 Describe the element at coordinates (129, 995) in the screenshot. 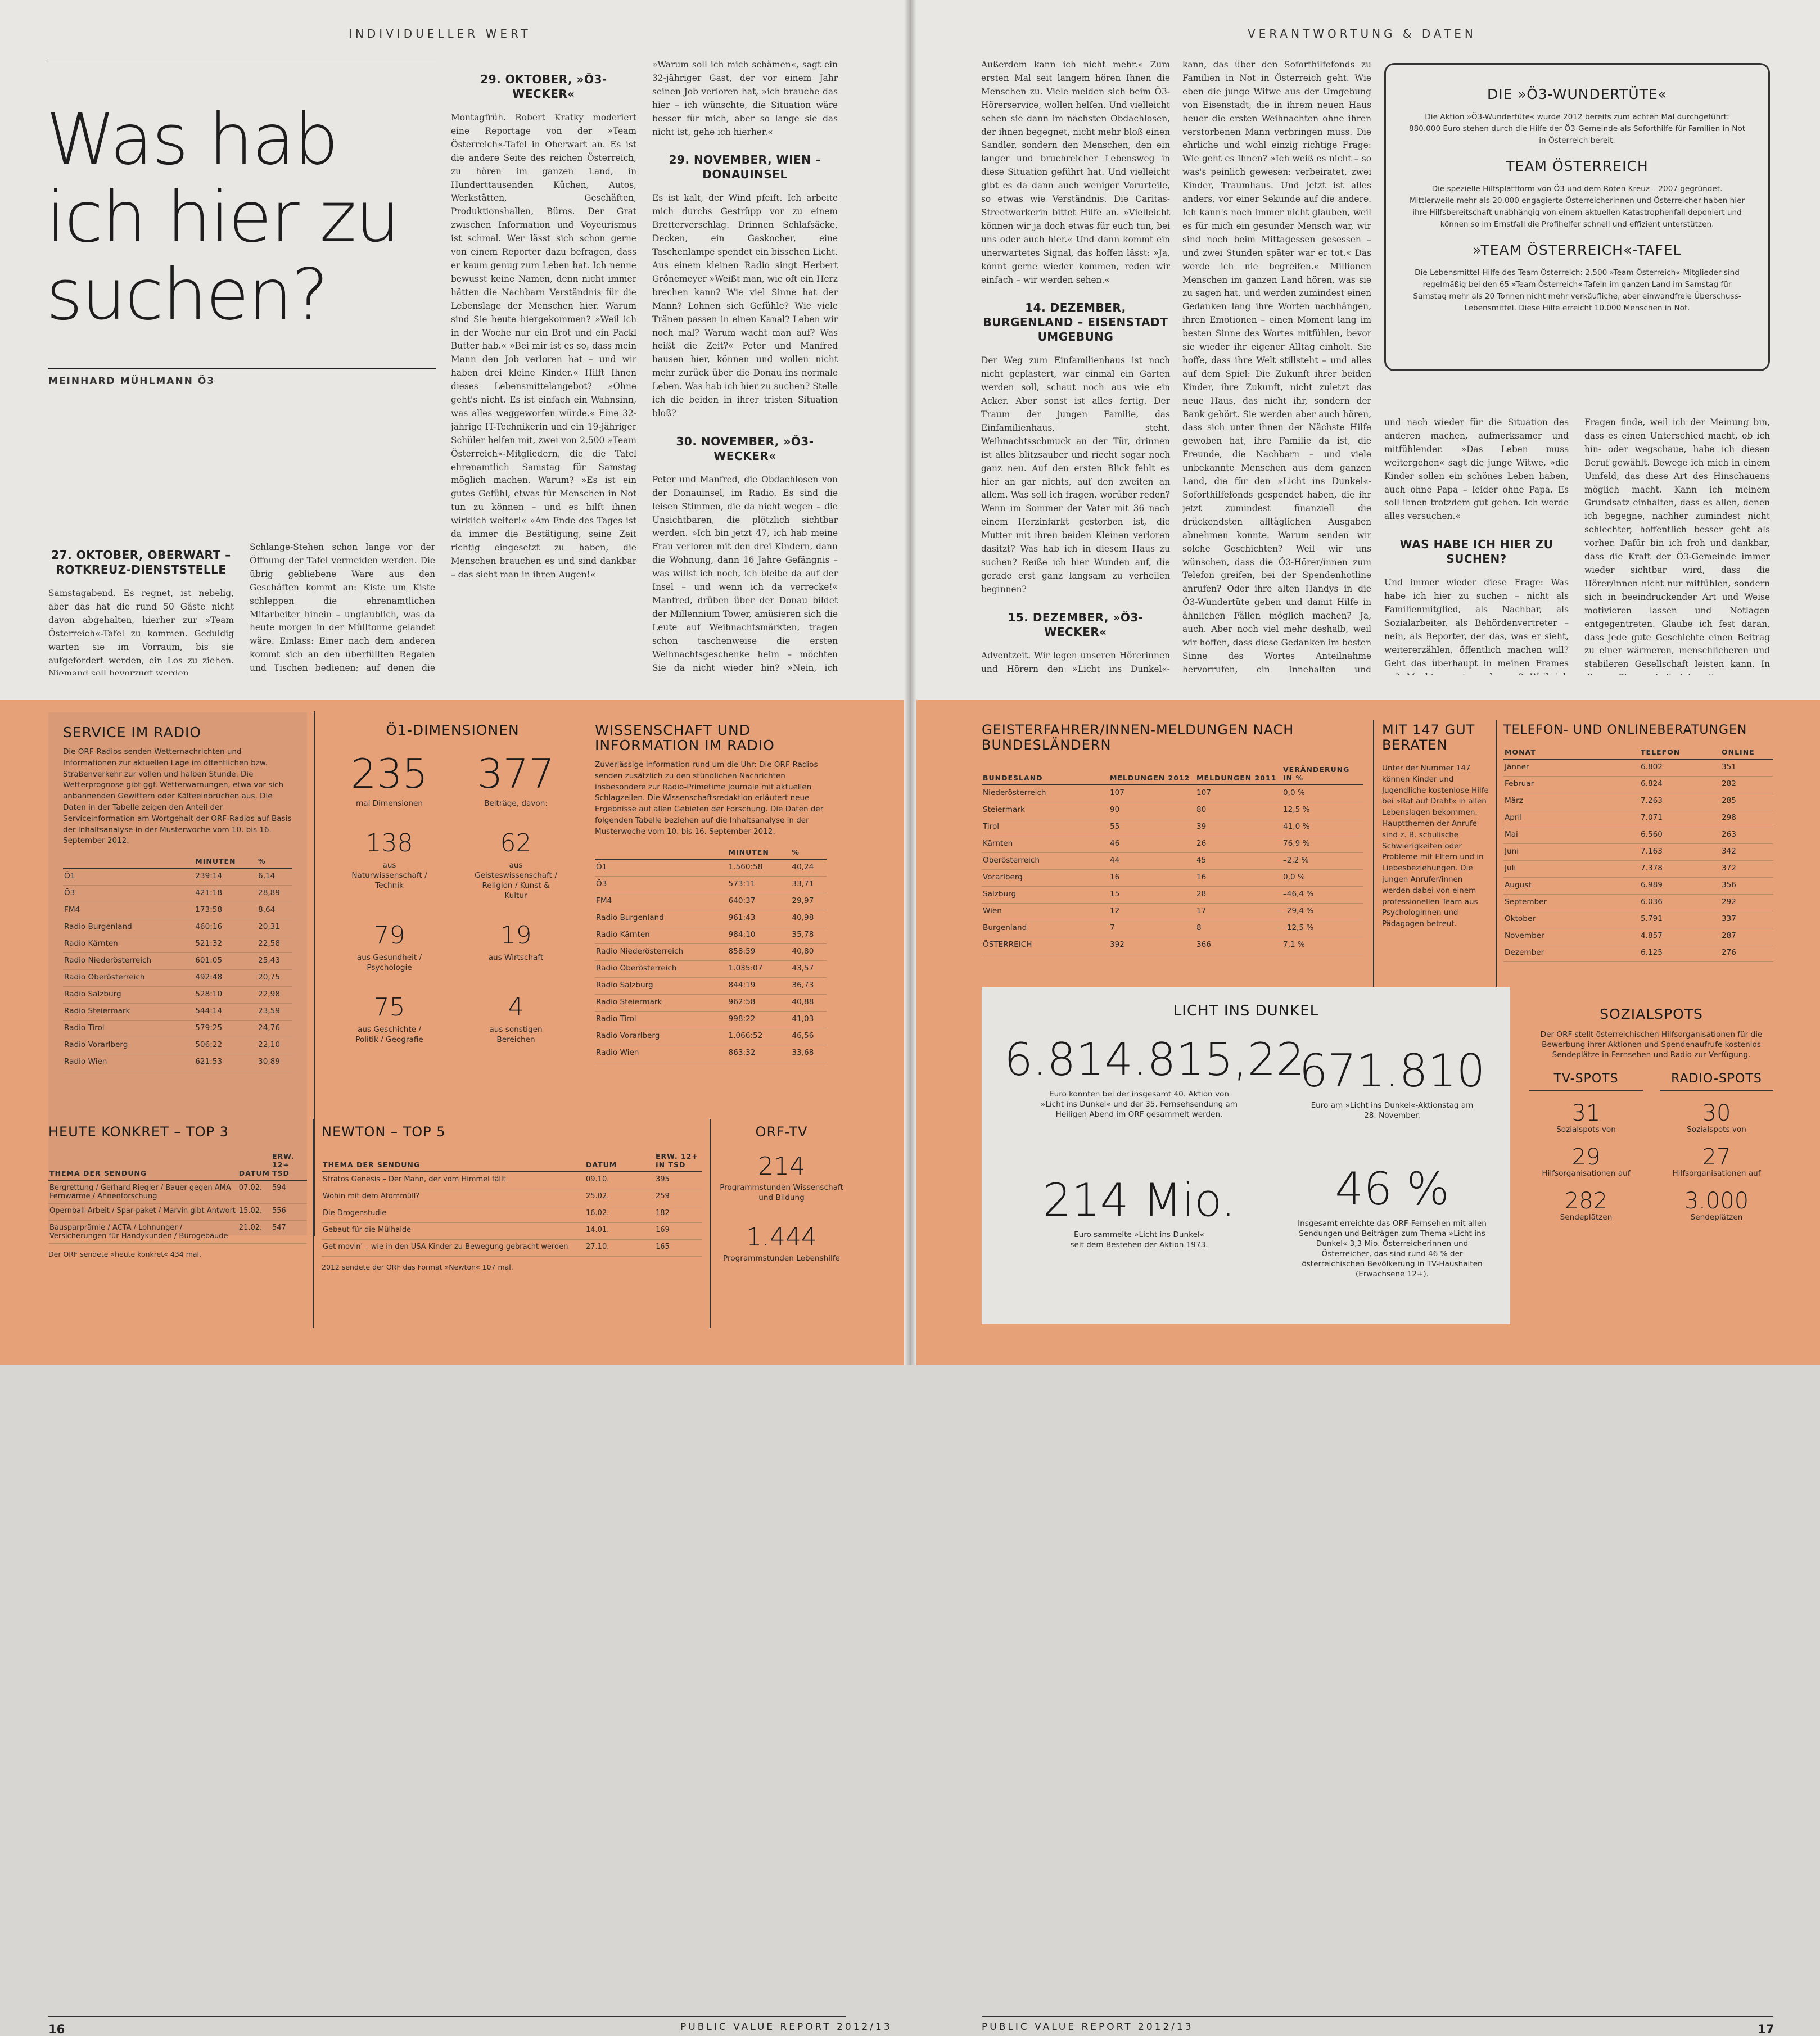

I see `table-cell: Radio Salzburg` at that location.